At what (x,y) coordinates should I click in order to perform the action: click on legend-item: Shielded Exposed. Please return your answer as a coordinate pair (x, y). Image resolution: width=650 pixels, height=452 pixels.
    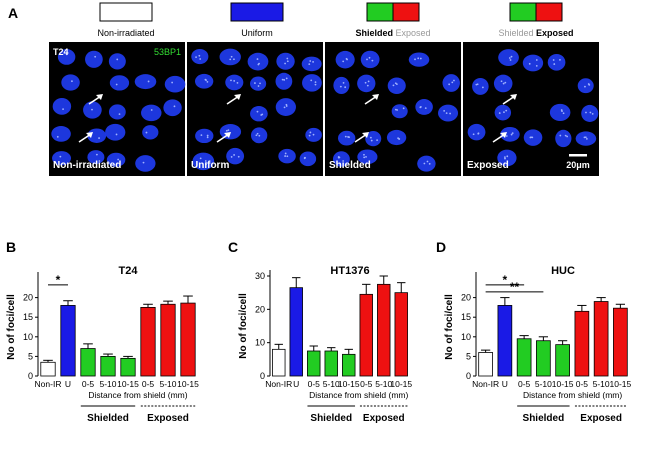
    Looking at the image, I should click on (536, 20).